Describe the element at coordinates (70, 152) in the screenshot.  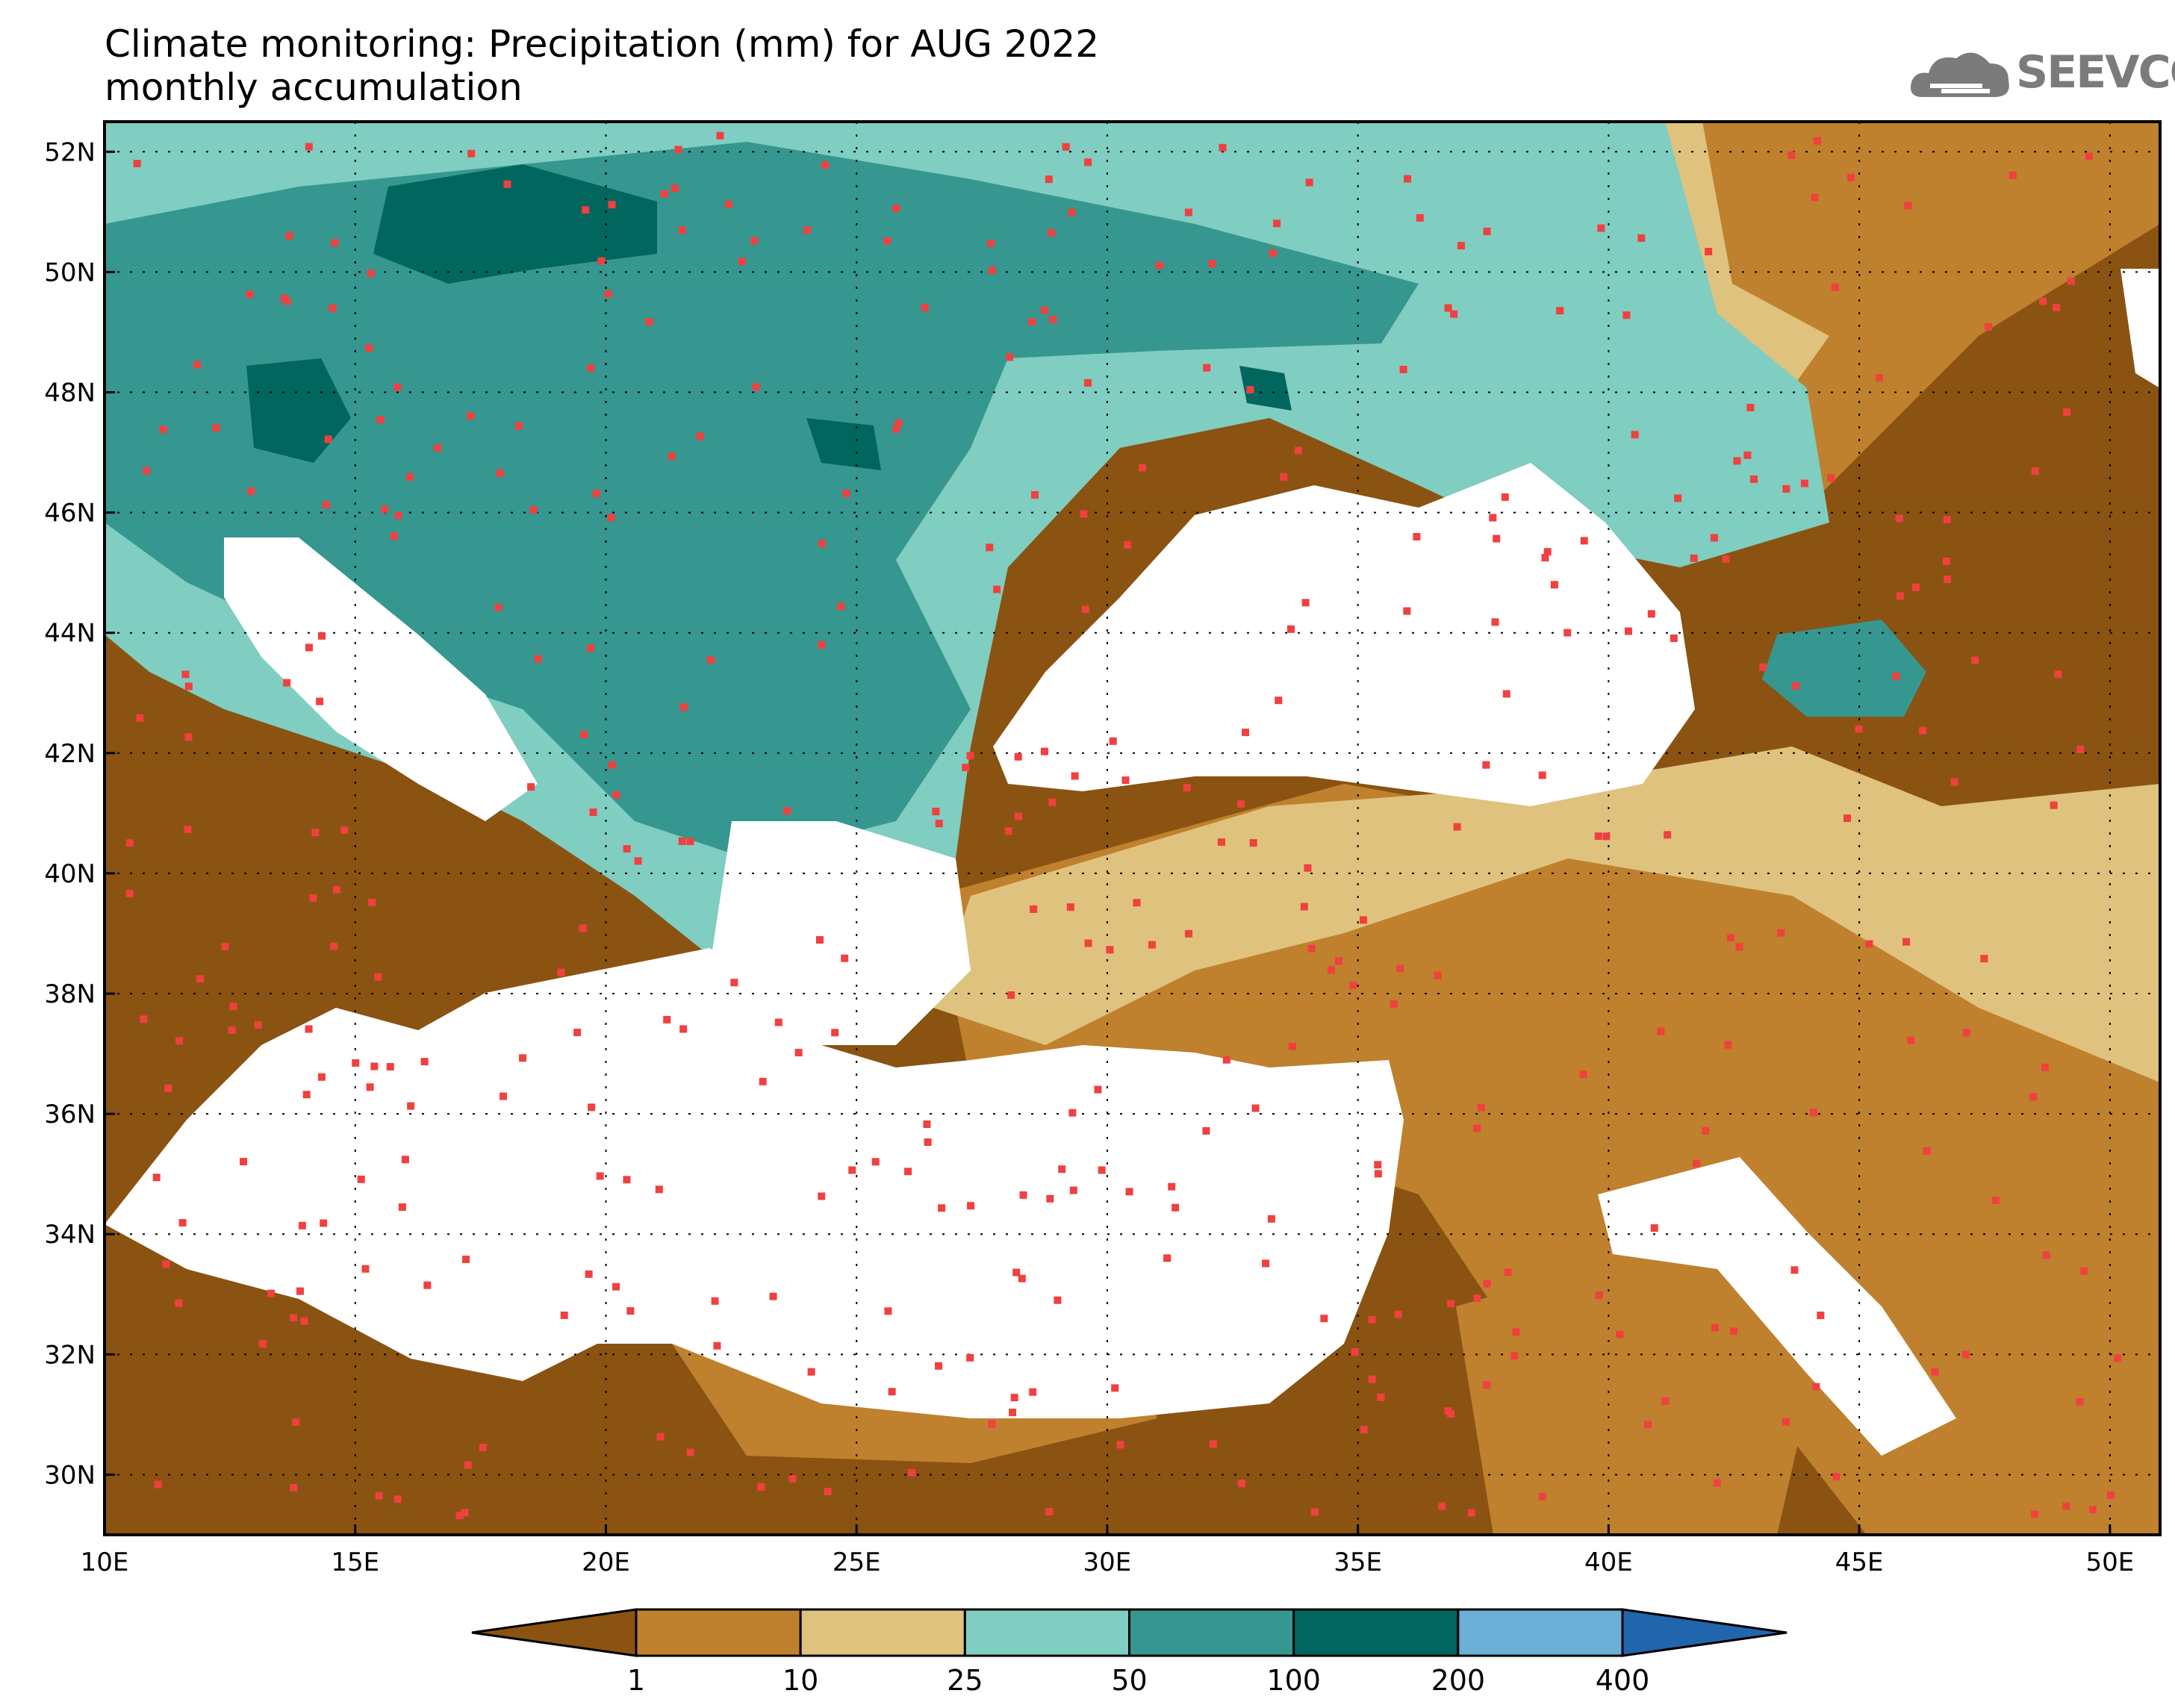
I see `lat-tick-label: 52N` at that location.